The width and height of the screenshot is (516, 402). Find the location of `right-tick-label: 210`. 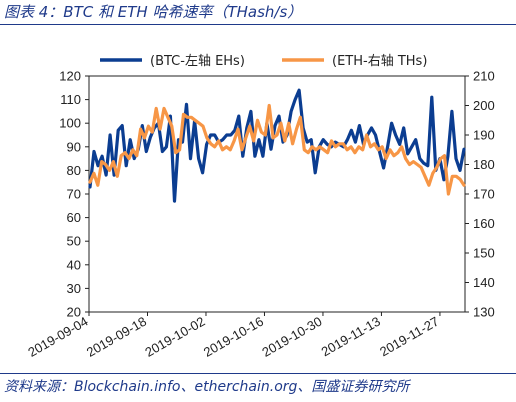

right-tick-label: 210 is located at coordinates (484, 76).